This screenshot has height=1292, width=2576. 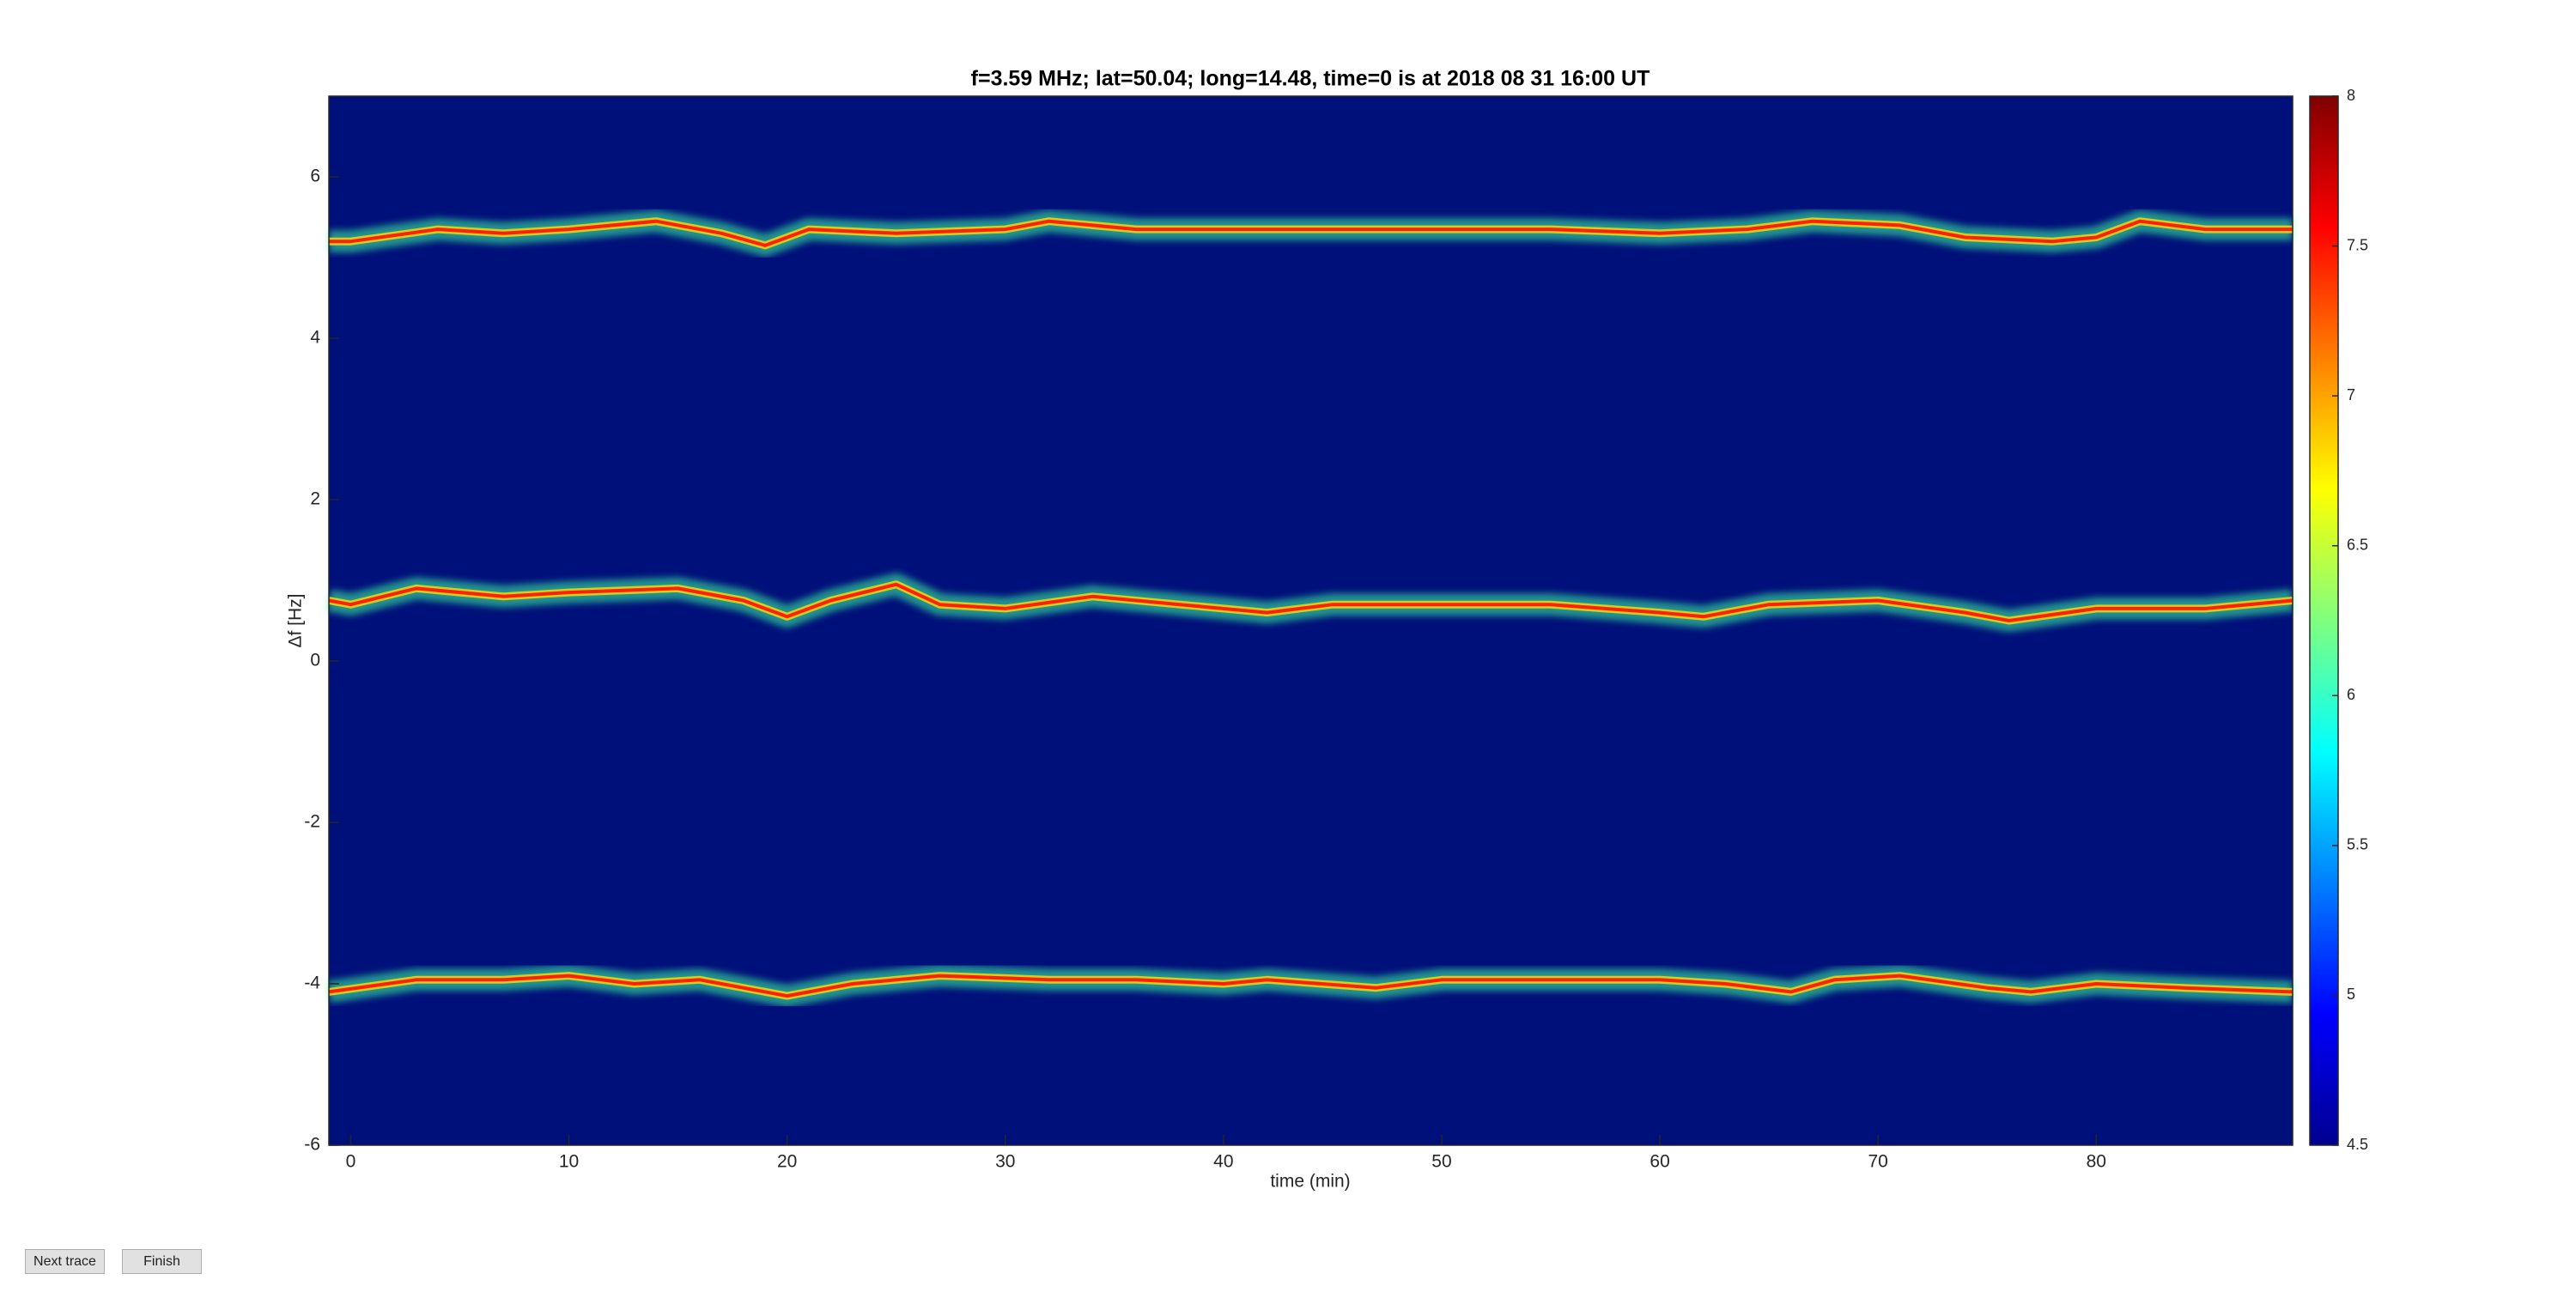 What do you see at coordinates (2357, 244) in the screenshot?
I see `colorbar-tick-label: 7.5` at bounding box center [2357, 244].